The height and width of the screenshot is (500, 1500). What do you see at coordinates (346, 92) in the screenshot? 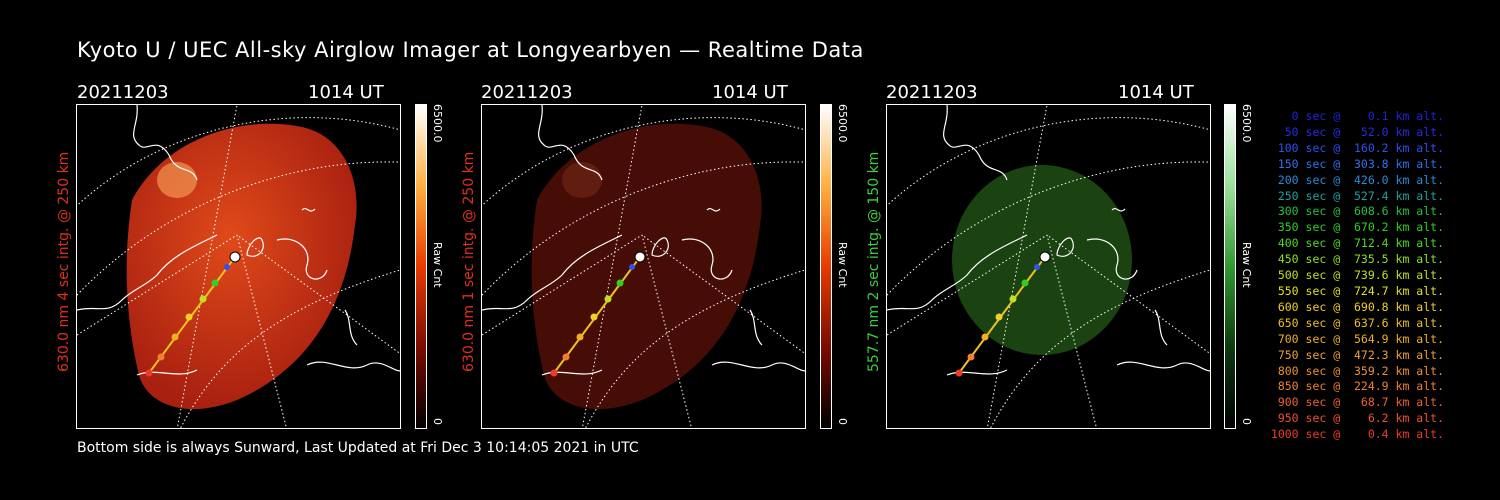
I see `panel-1-time: 1014 UT` at bounding box center [346, 92].